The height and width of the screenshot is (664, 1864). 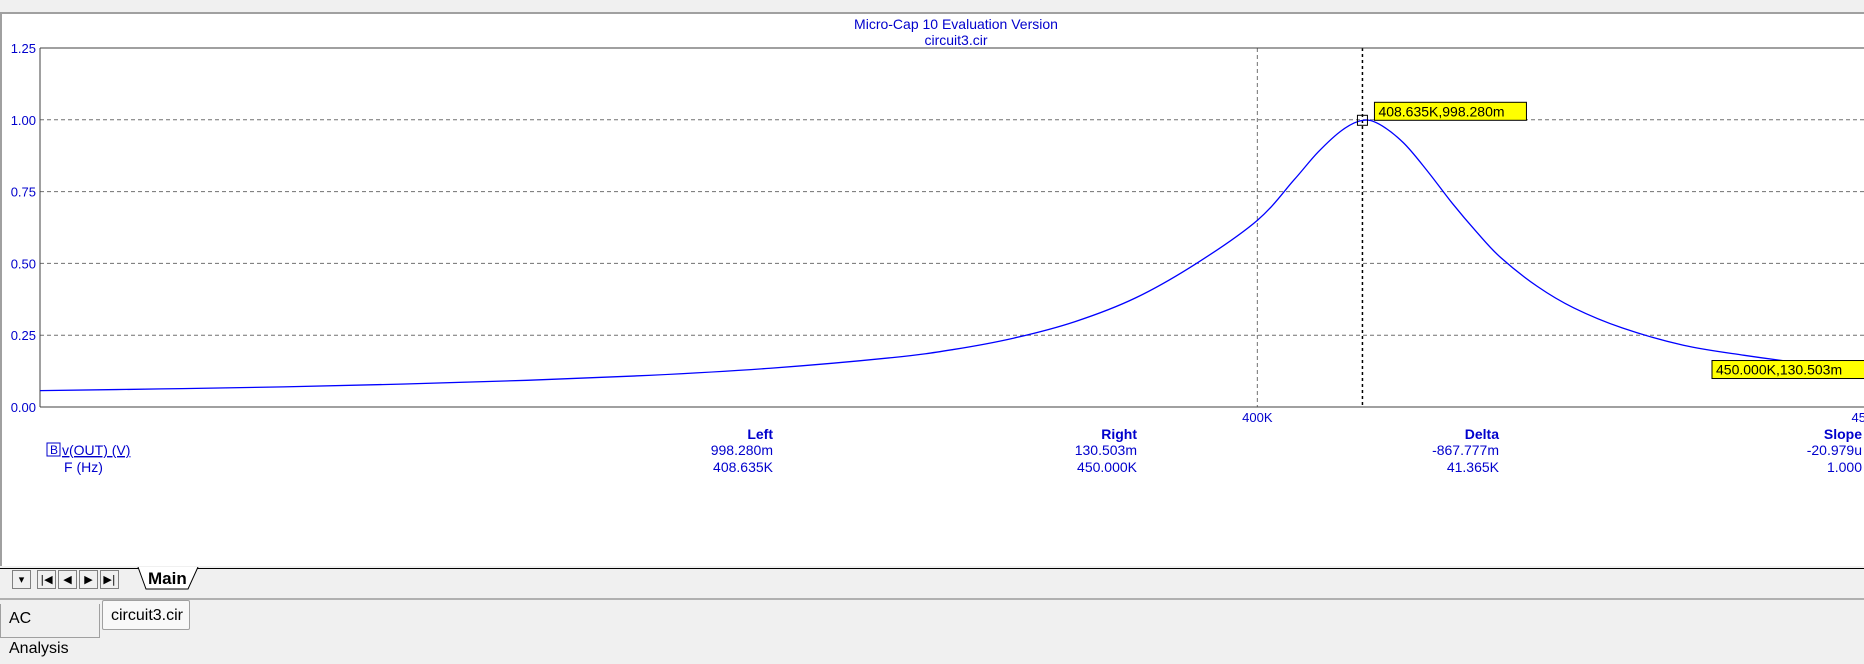 I want to click on readout-freq-slope: 1.000, so click(x=1844, y=467).